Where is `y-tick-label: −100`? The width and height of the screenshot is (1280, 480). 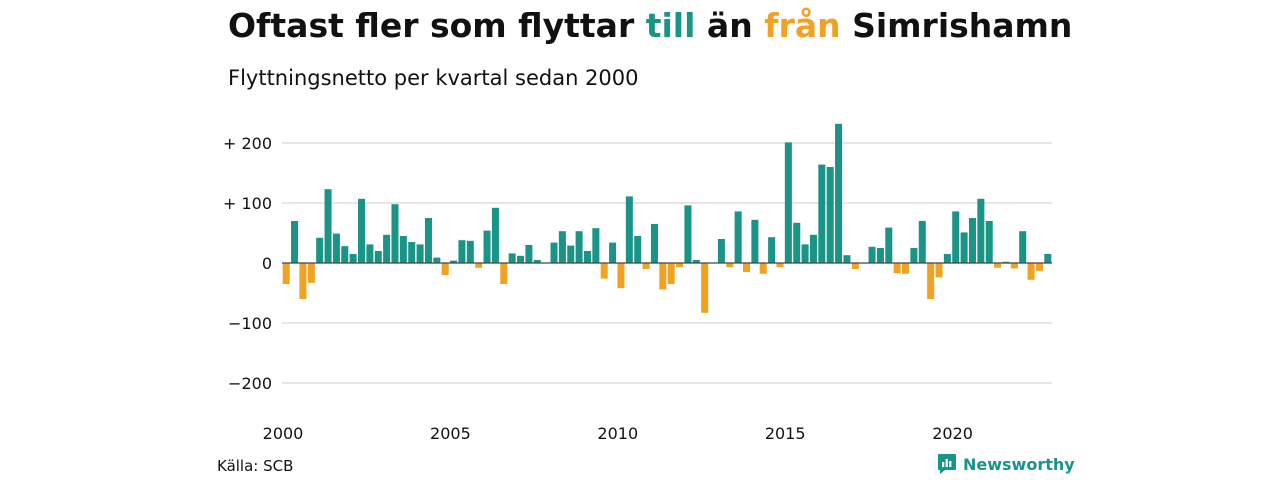
y-tick-label: −100 is located at coordinates (250, 323).